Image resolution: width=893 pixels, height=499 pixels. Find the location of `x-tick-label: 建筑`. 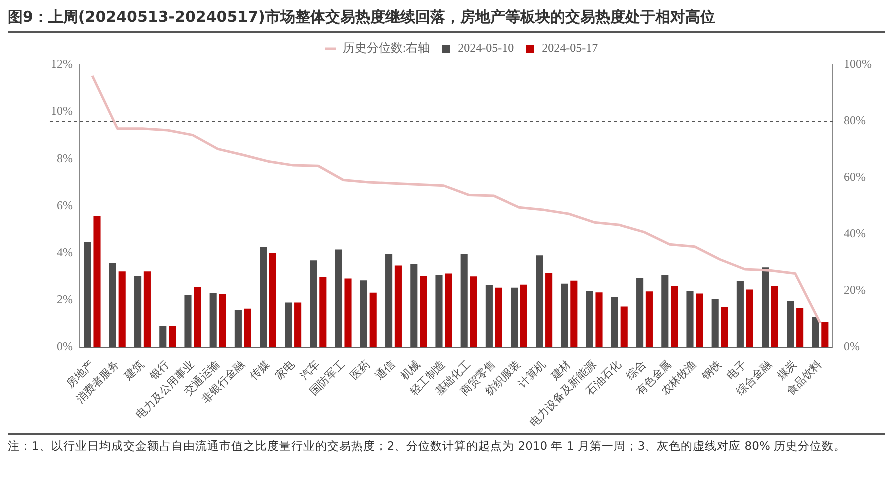

x-tick-label: 建筑 is located at coordinates (134, 371).